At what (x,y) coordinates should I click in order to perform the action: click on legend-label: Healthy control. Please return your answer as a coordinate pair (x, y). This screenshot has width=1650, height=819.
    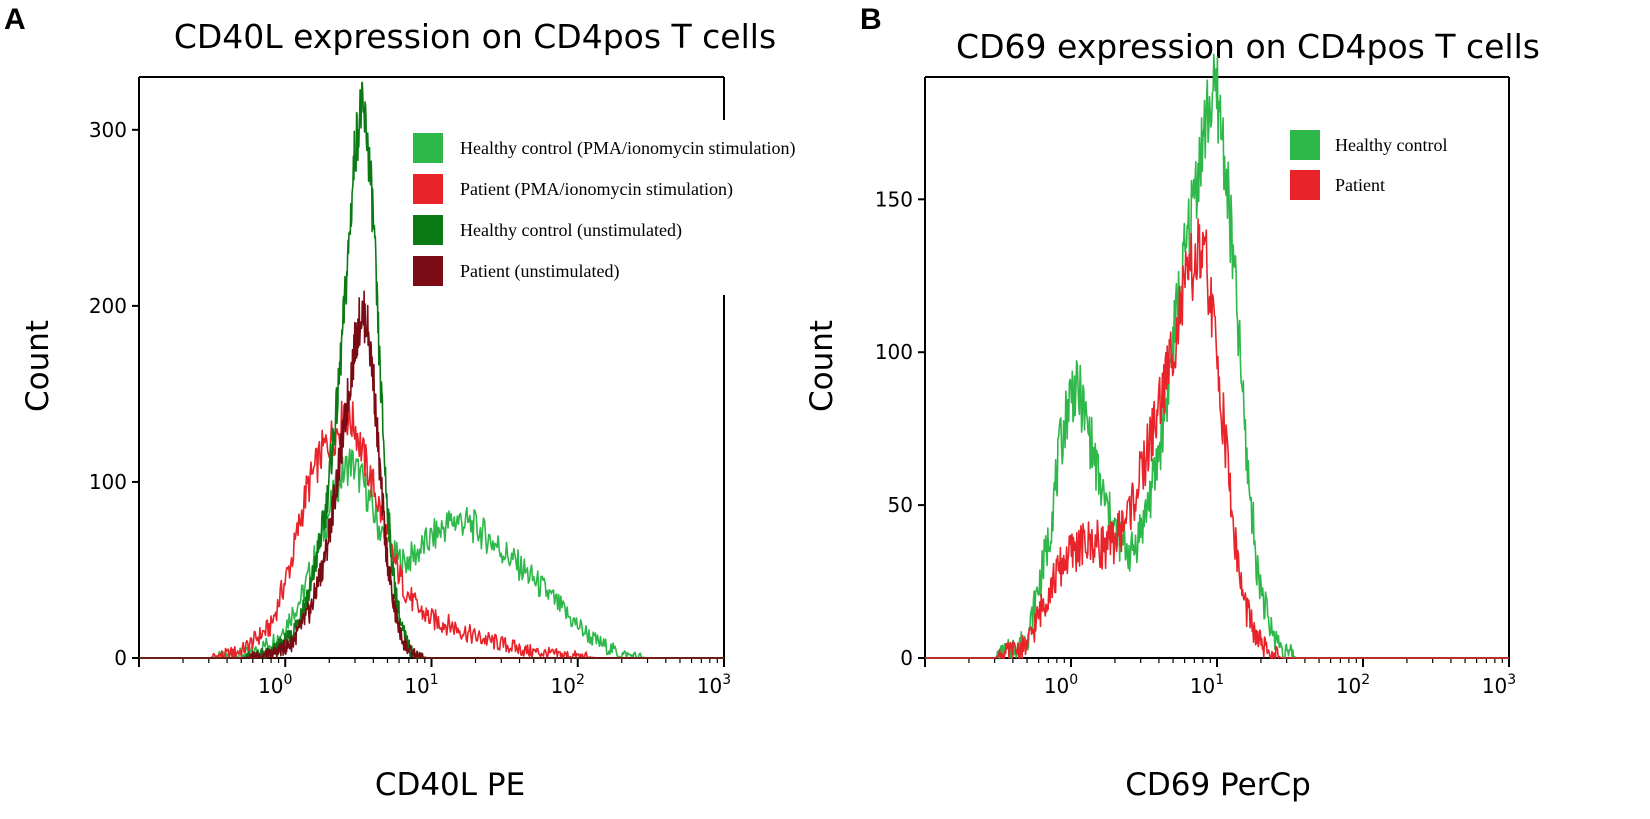
    Looking at the image, I should click on (1391, 145).